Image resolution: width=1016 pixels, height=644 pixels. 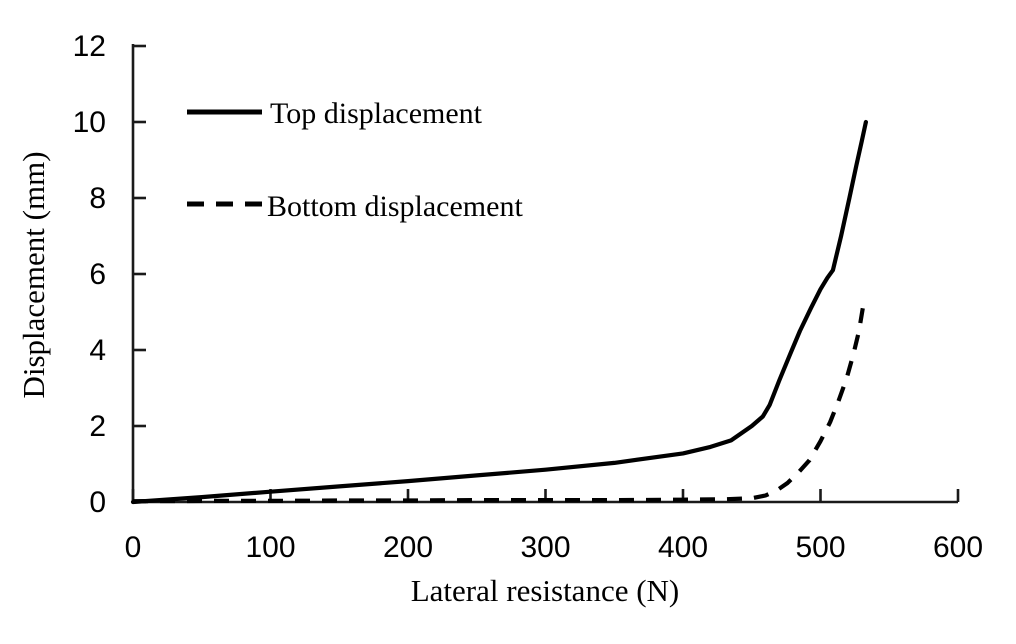 What do you see at coordinates (97, 274) in the screenshot?
I see `y-tick-label: 6` at bounding box center [97, 274].